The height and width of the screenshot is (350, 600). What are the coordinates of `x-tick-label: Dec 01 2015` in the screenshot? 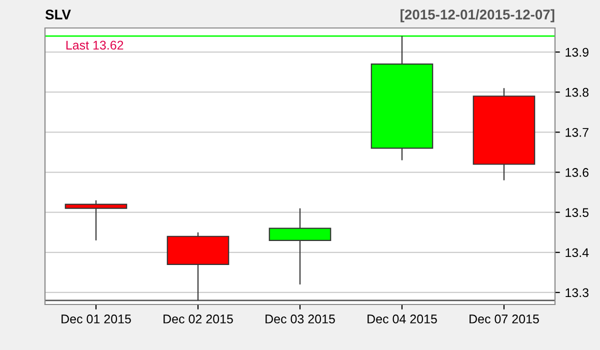 It's located at (96, 319).